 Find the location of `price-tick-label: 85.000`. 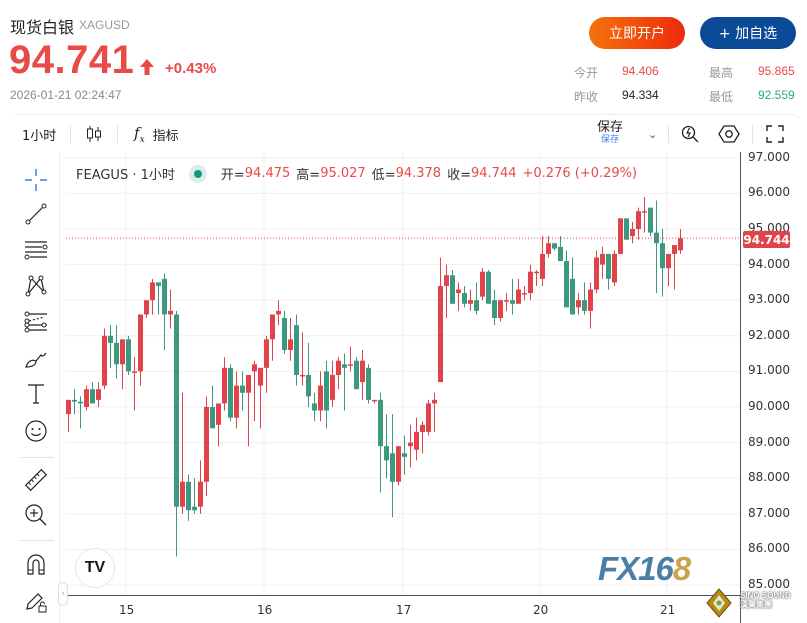

price-tick-label: 85.000 is located at coordinates (769, 584).